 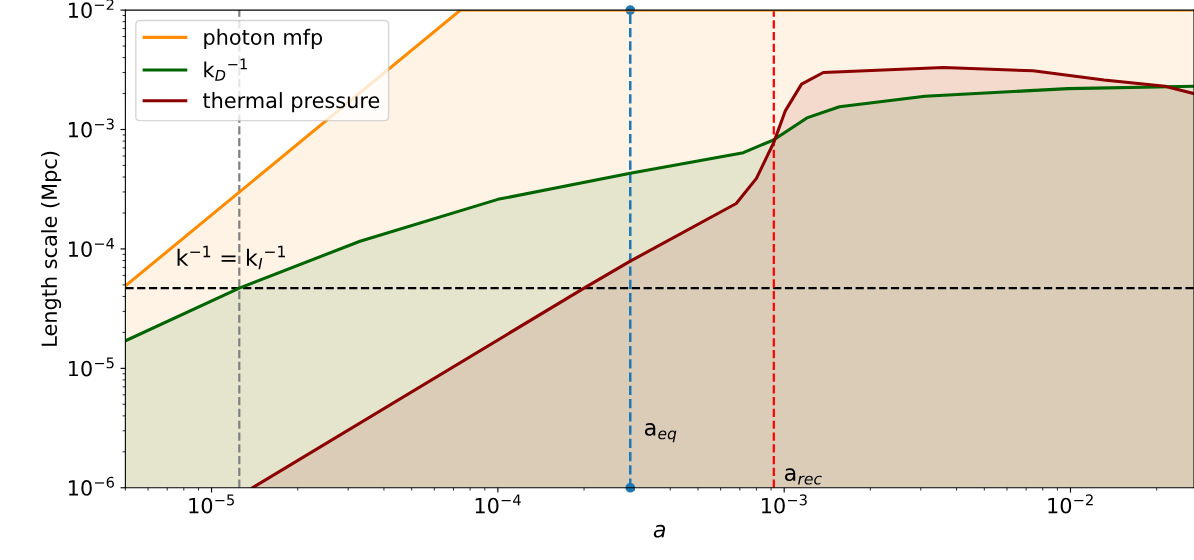 What do you see at coordinates (784, 504) in the screenshot?
I see `x-tick-label: 10$^{−3}$` at bounding box center [784, 504].